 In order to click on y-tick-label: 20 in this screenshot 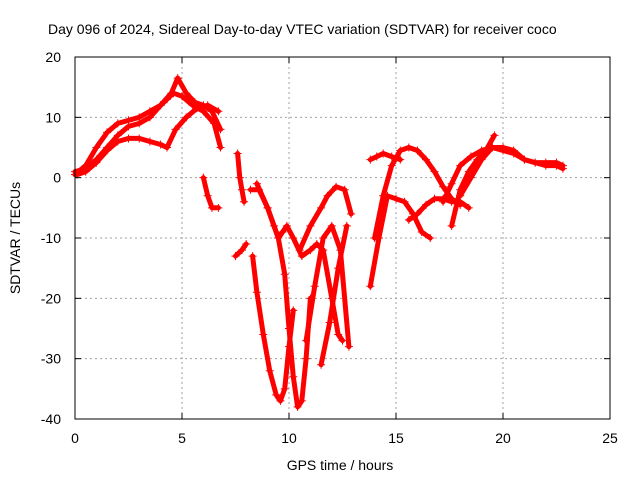, I will do `click(53, 57)`.